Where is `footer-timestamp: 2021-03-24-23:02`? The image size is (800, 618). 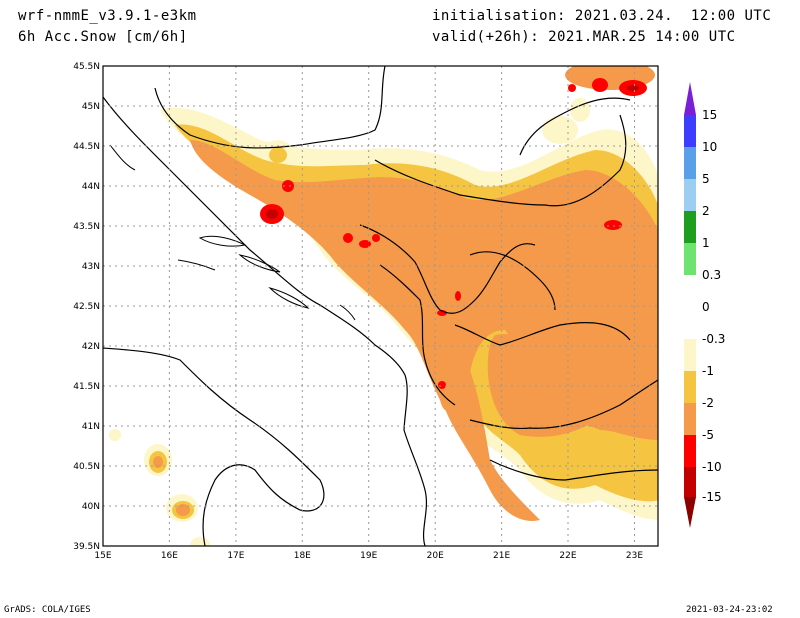 footer-timestamp: 2021-03-24-23:02 is located at coordinates (729, 610).